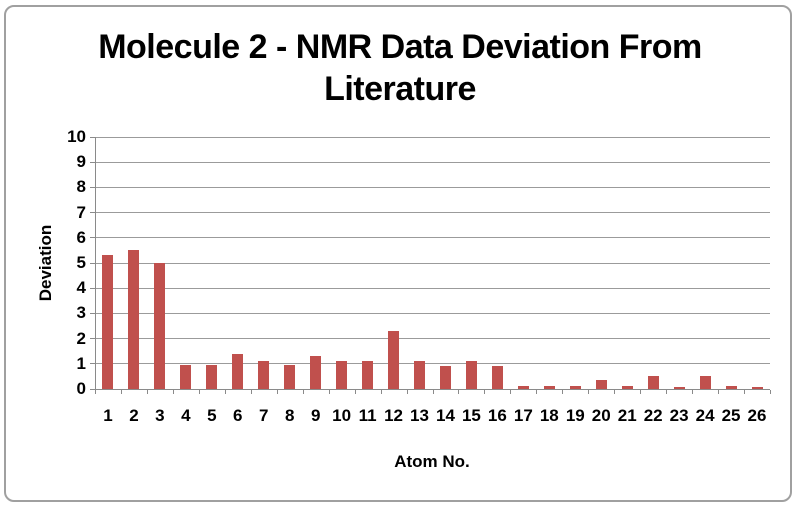 The height and width of the screenshot is (509, 800). Describe the element at coordinates (81, 212) in the screenshot. I see `y-tick-label: 7` at that location.